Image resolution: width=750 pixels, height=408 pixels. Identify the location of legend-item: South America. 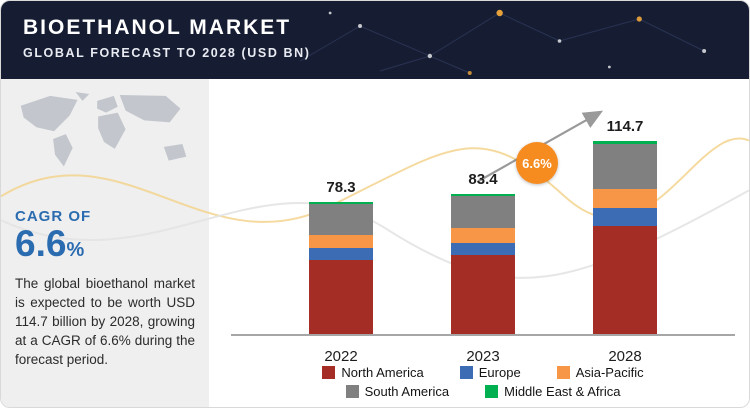
(397, 391).